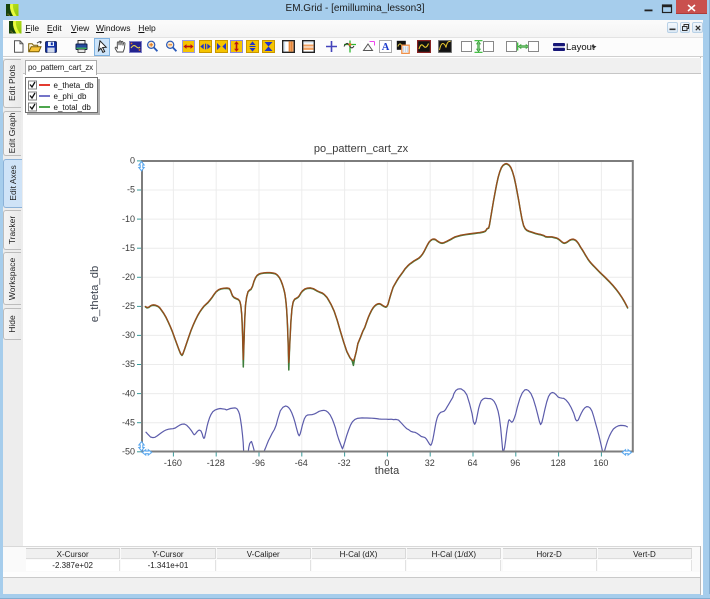 The height and width of the screenshot is (599, 710). Describe the element at coordinates (73, 107) in the screenshot. I see `svg-text: e_total_db` at that location.